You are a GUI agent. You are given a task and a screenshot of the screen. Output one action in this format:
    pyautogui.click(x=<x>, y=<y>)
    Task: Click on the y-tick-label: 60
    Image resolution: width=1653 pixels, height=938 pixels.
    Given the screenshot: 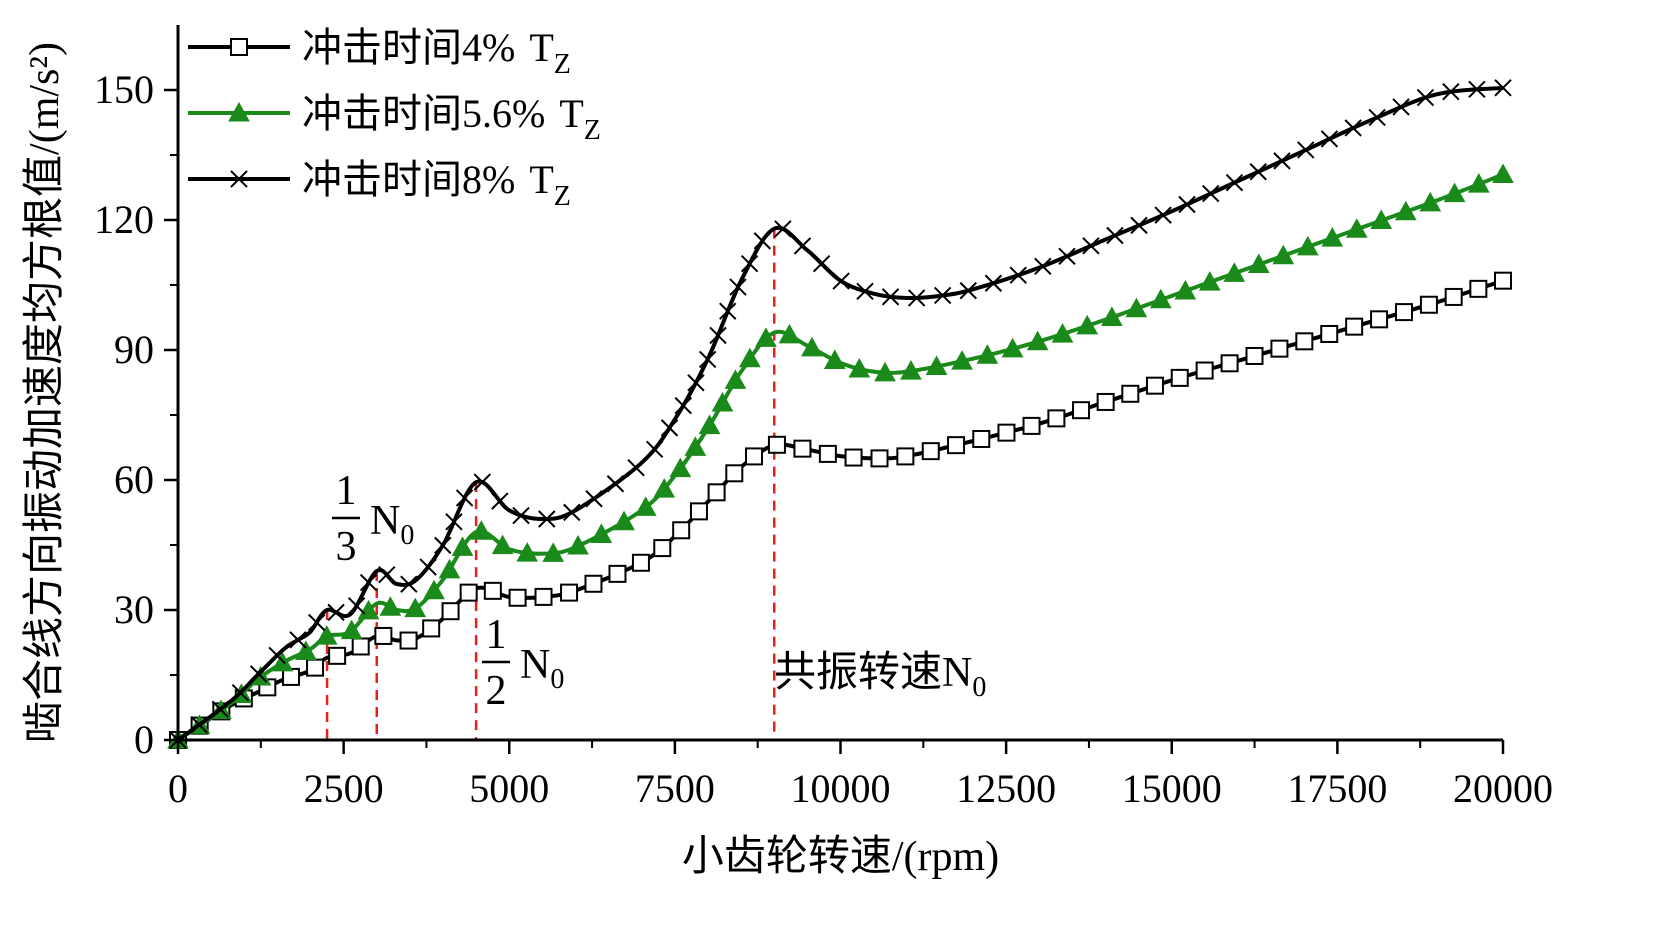 What is the action you would take?
    pyautogui.click(x=134, y=479)
    